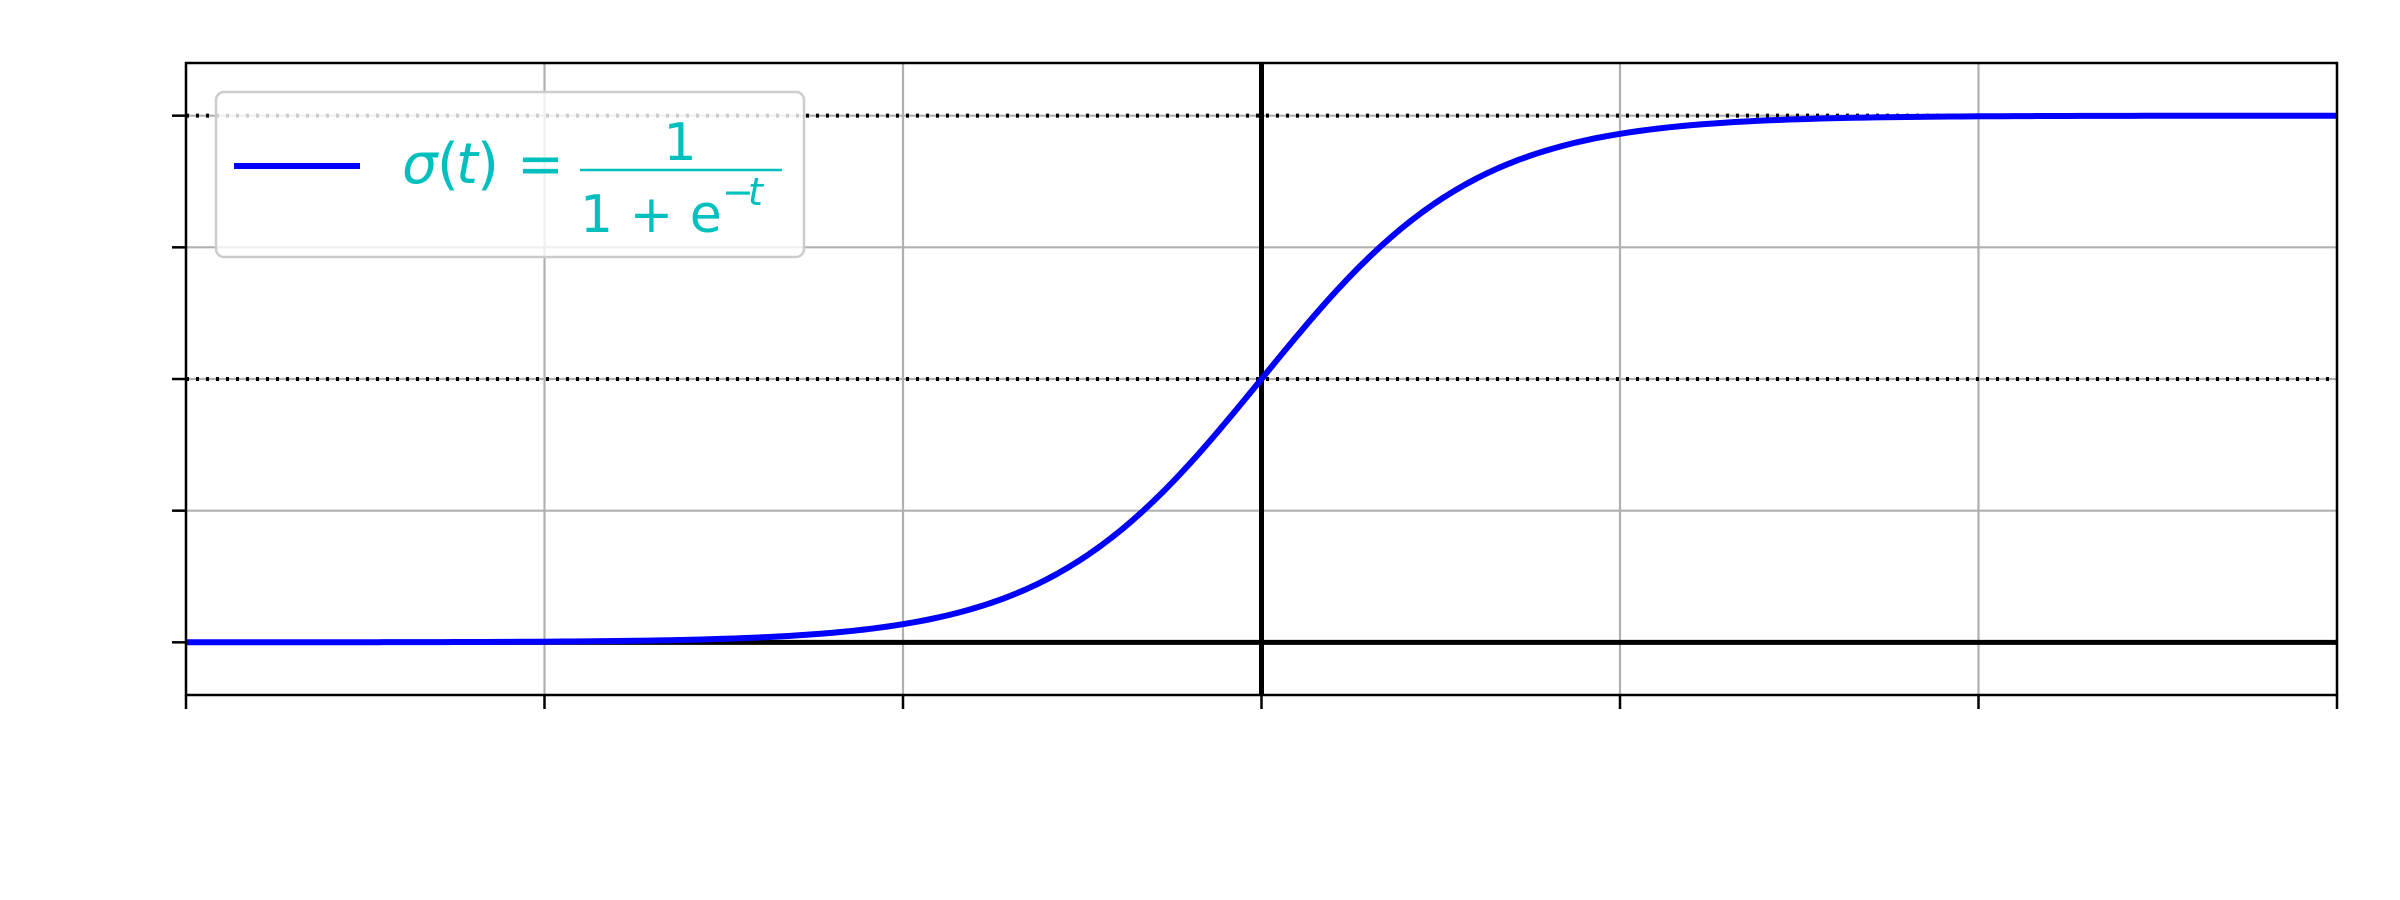  What do you see at coordinates (448, 164) in the screenshot?
I see `legend-label-paren-open: (` at bounding box center [448, 164].